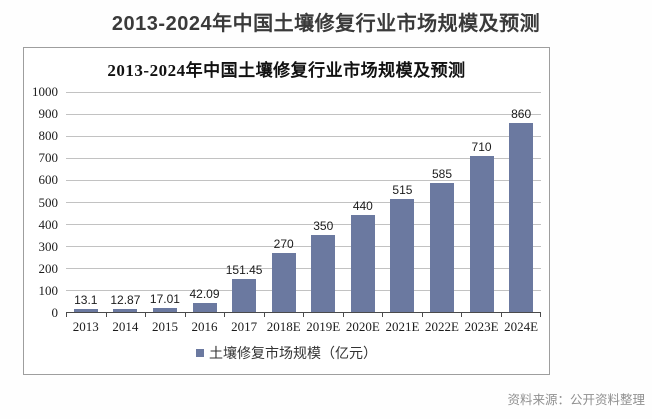 This screenshot has height=419, width=652. What do you see at coordinates (442, 326) in the screenshot?
I see `x-axis-label: 2022E` at bounding box center [442, 326].